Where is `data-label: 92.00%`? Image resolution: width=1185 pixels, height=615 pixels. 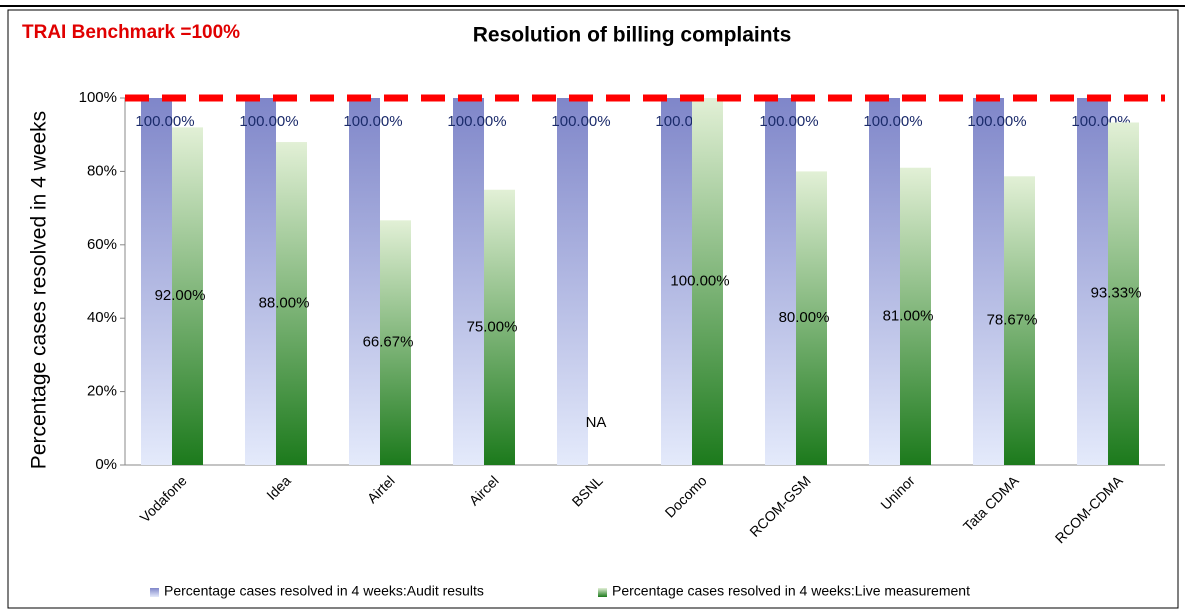 data-label: 92.00% is located at coordinates (180, 295).